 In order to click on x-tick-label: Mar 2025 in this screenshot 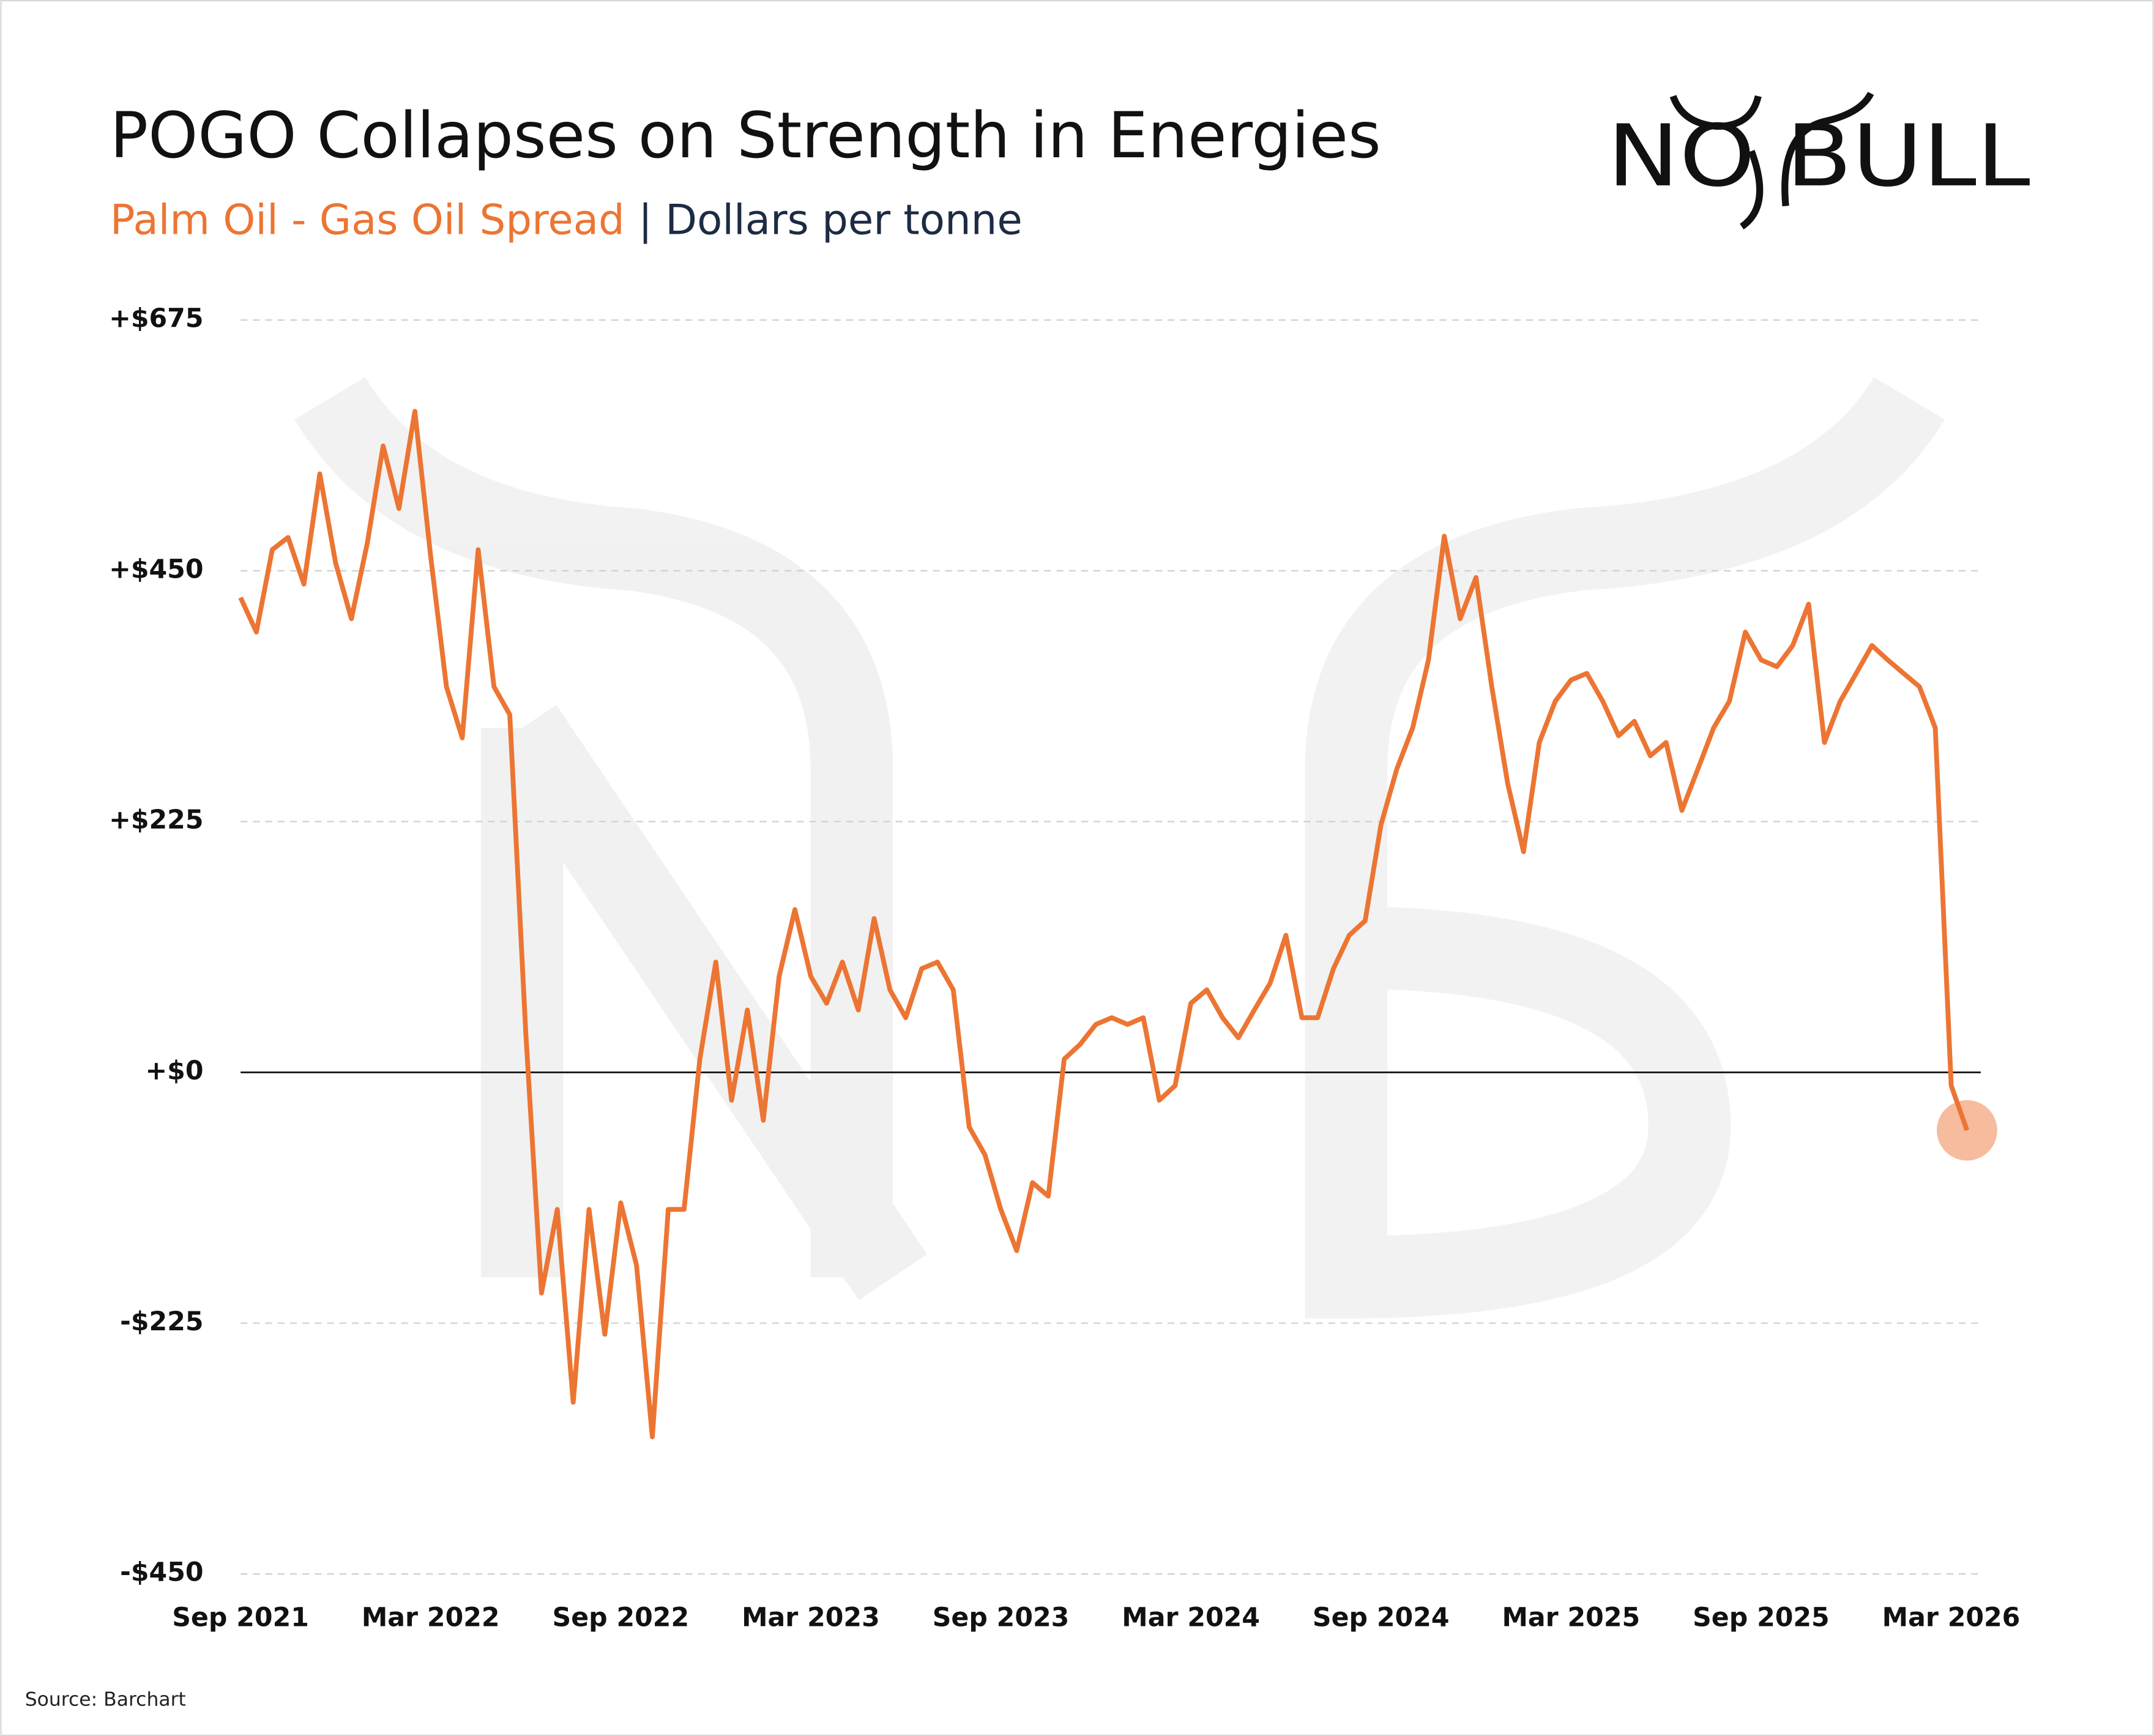, I will do `click(1571, 1618)`.